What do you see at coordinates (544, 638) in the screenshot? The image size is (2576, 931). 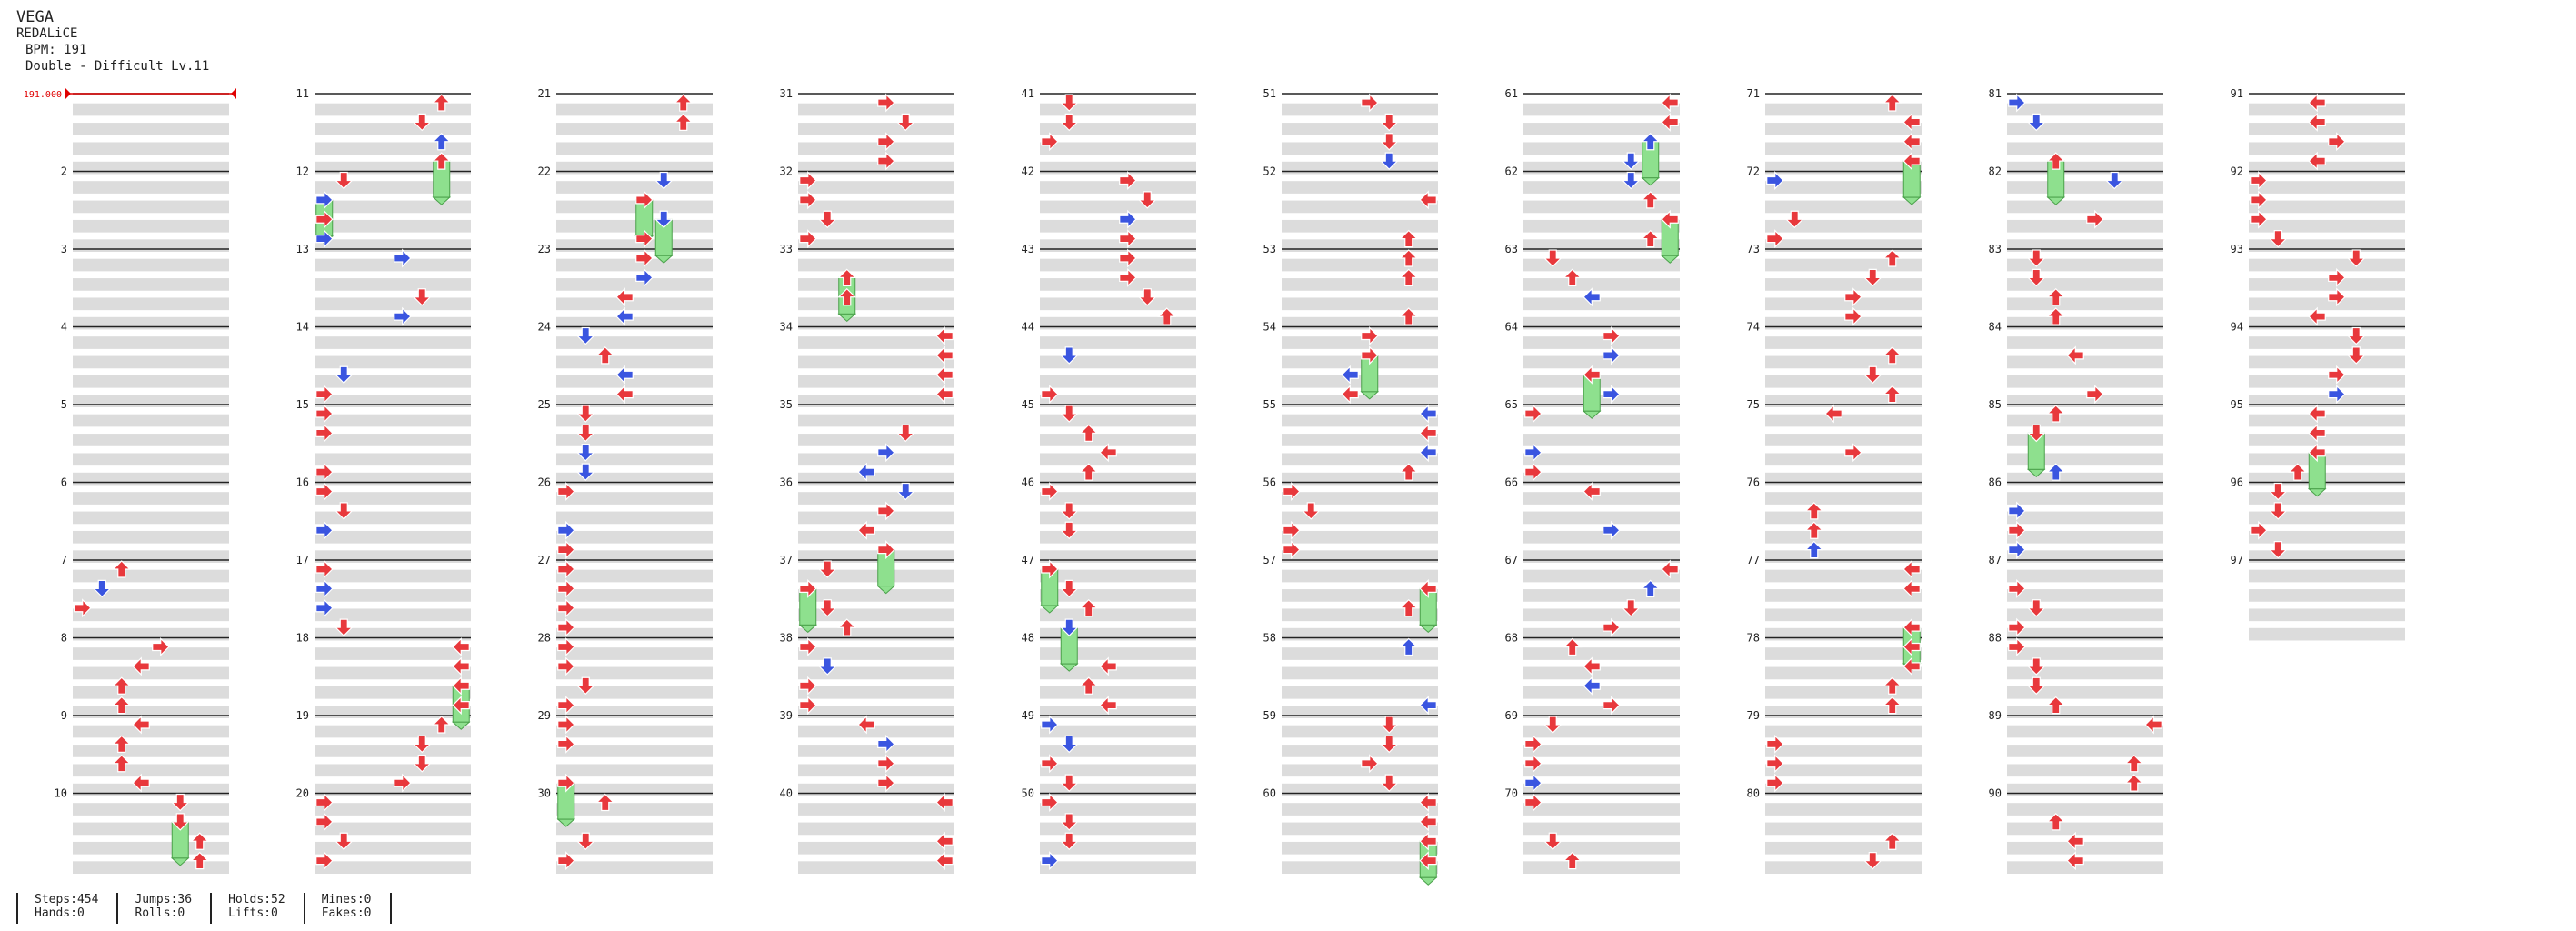 I see `measure-number: 28` at bounding box center [544, 638].